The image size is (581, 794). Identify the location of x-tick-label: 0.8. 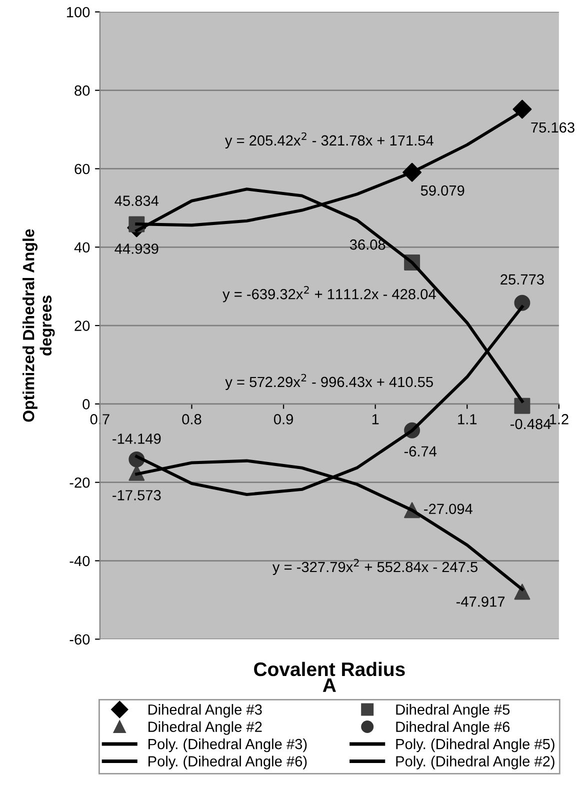
(192, 419).